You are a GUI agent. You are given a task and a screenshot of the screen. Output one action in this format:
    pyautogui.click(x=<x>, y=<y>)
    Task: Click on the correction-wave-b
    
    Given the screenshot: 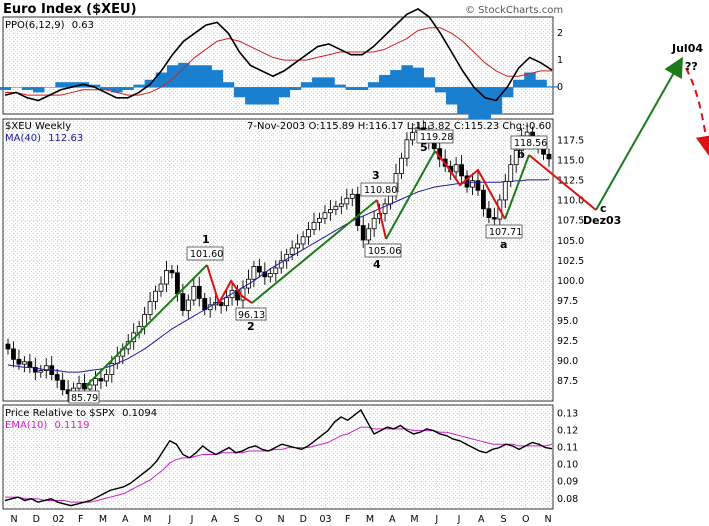 What is the action you would take?
    pyautogui.click(x=517, y=187)
    